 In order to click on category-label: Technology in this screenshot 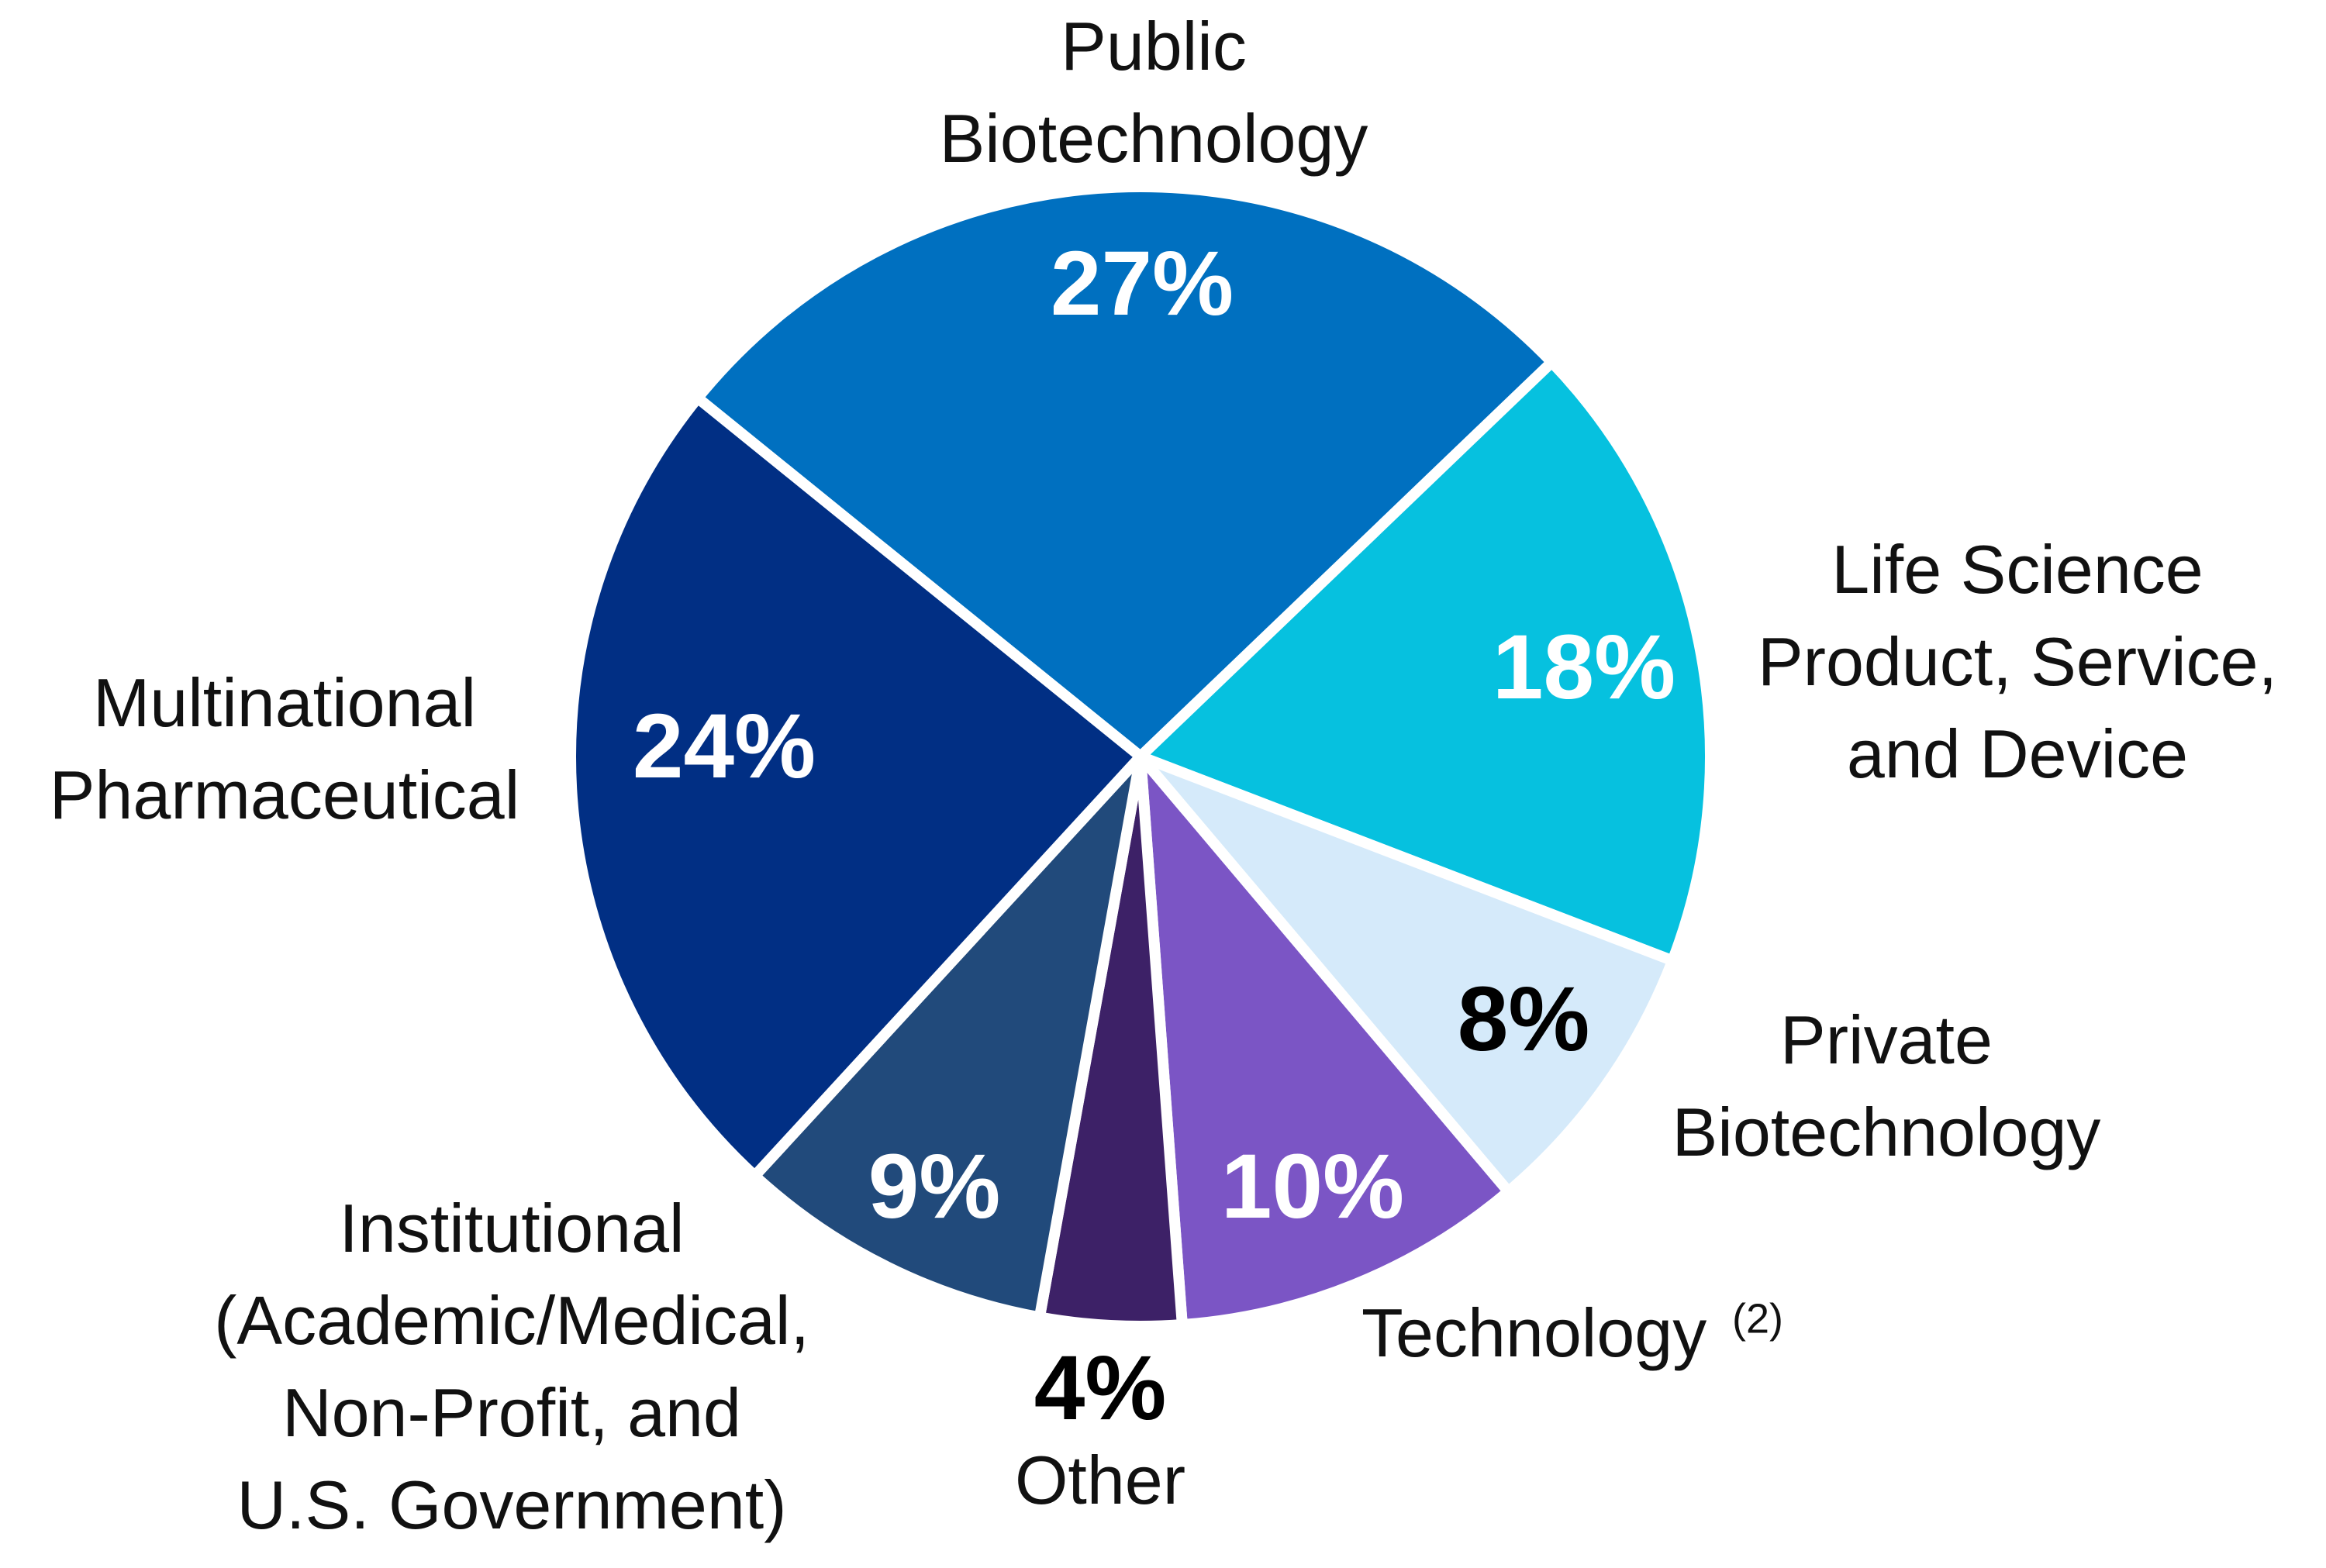, I will do `click(1534, 1332)`.